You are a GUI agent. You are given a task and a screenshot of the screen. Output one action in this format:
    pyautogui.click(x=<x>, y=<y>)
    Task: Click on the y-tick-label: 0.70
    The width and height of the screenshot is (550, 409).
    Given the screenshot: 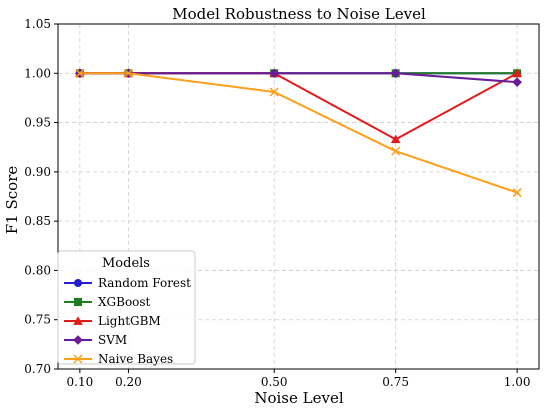 What is the action you would take?
    pyautogui.click(x=37, y=369)
    